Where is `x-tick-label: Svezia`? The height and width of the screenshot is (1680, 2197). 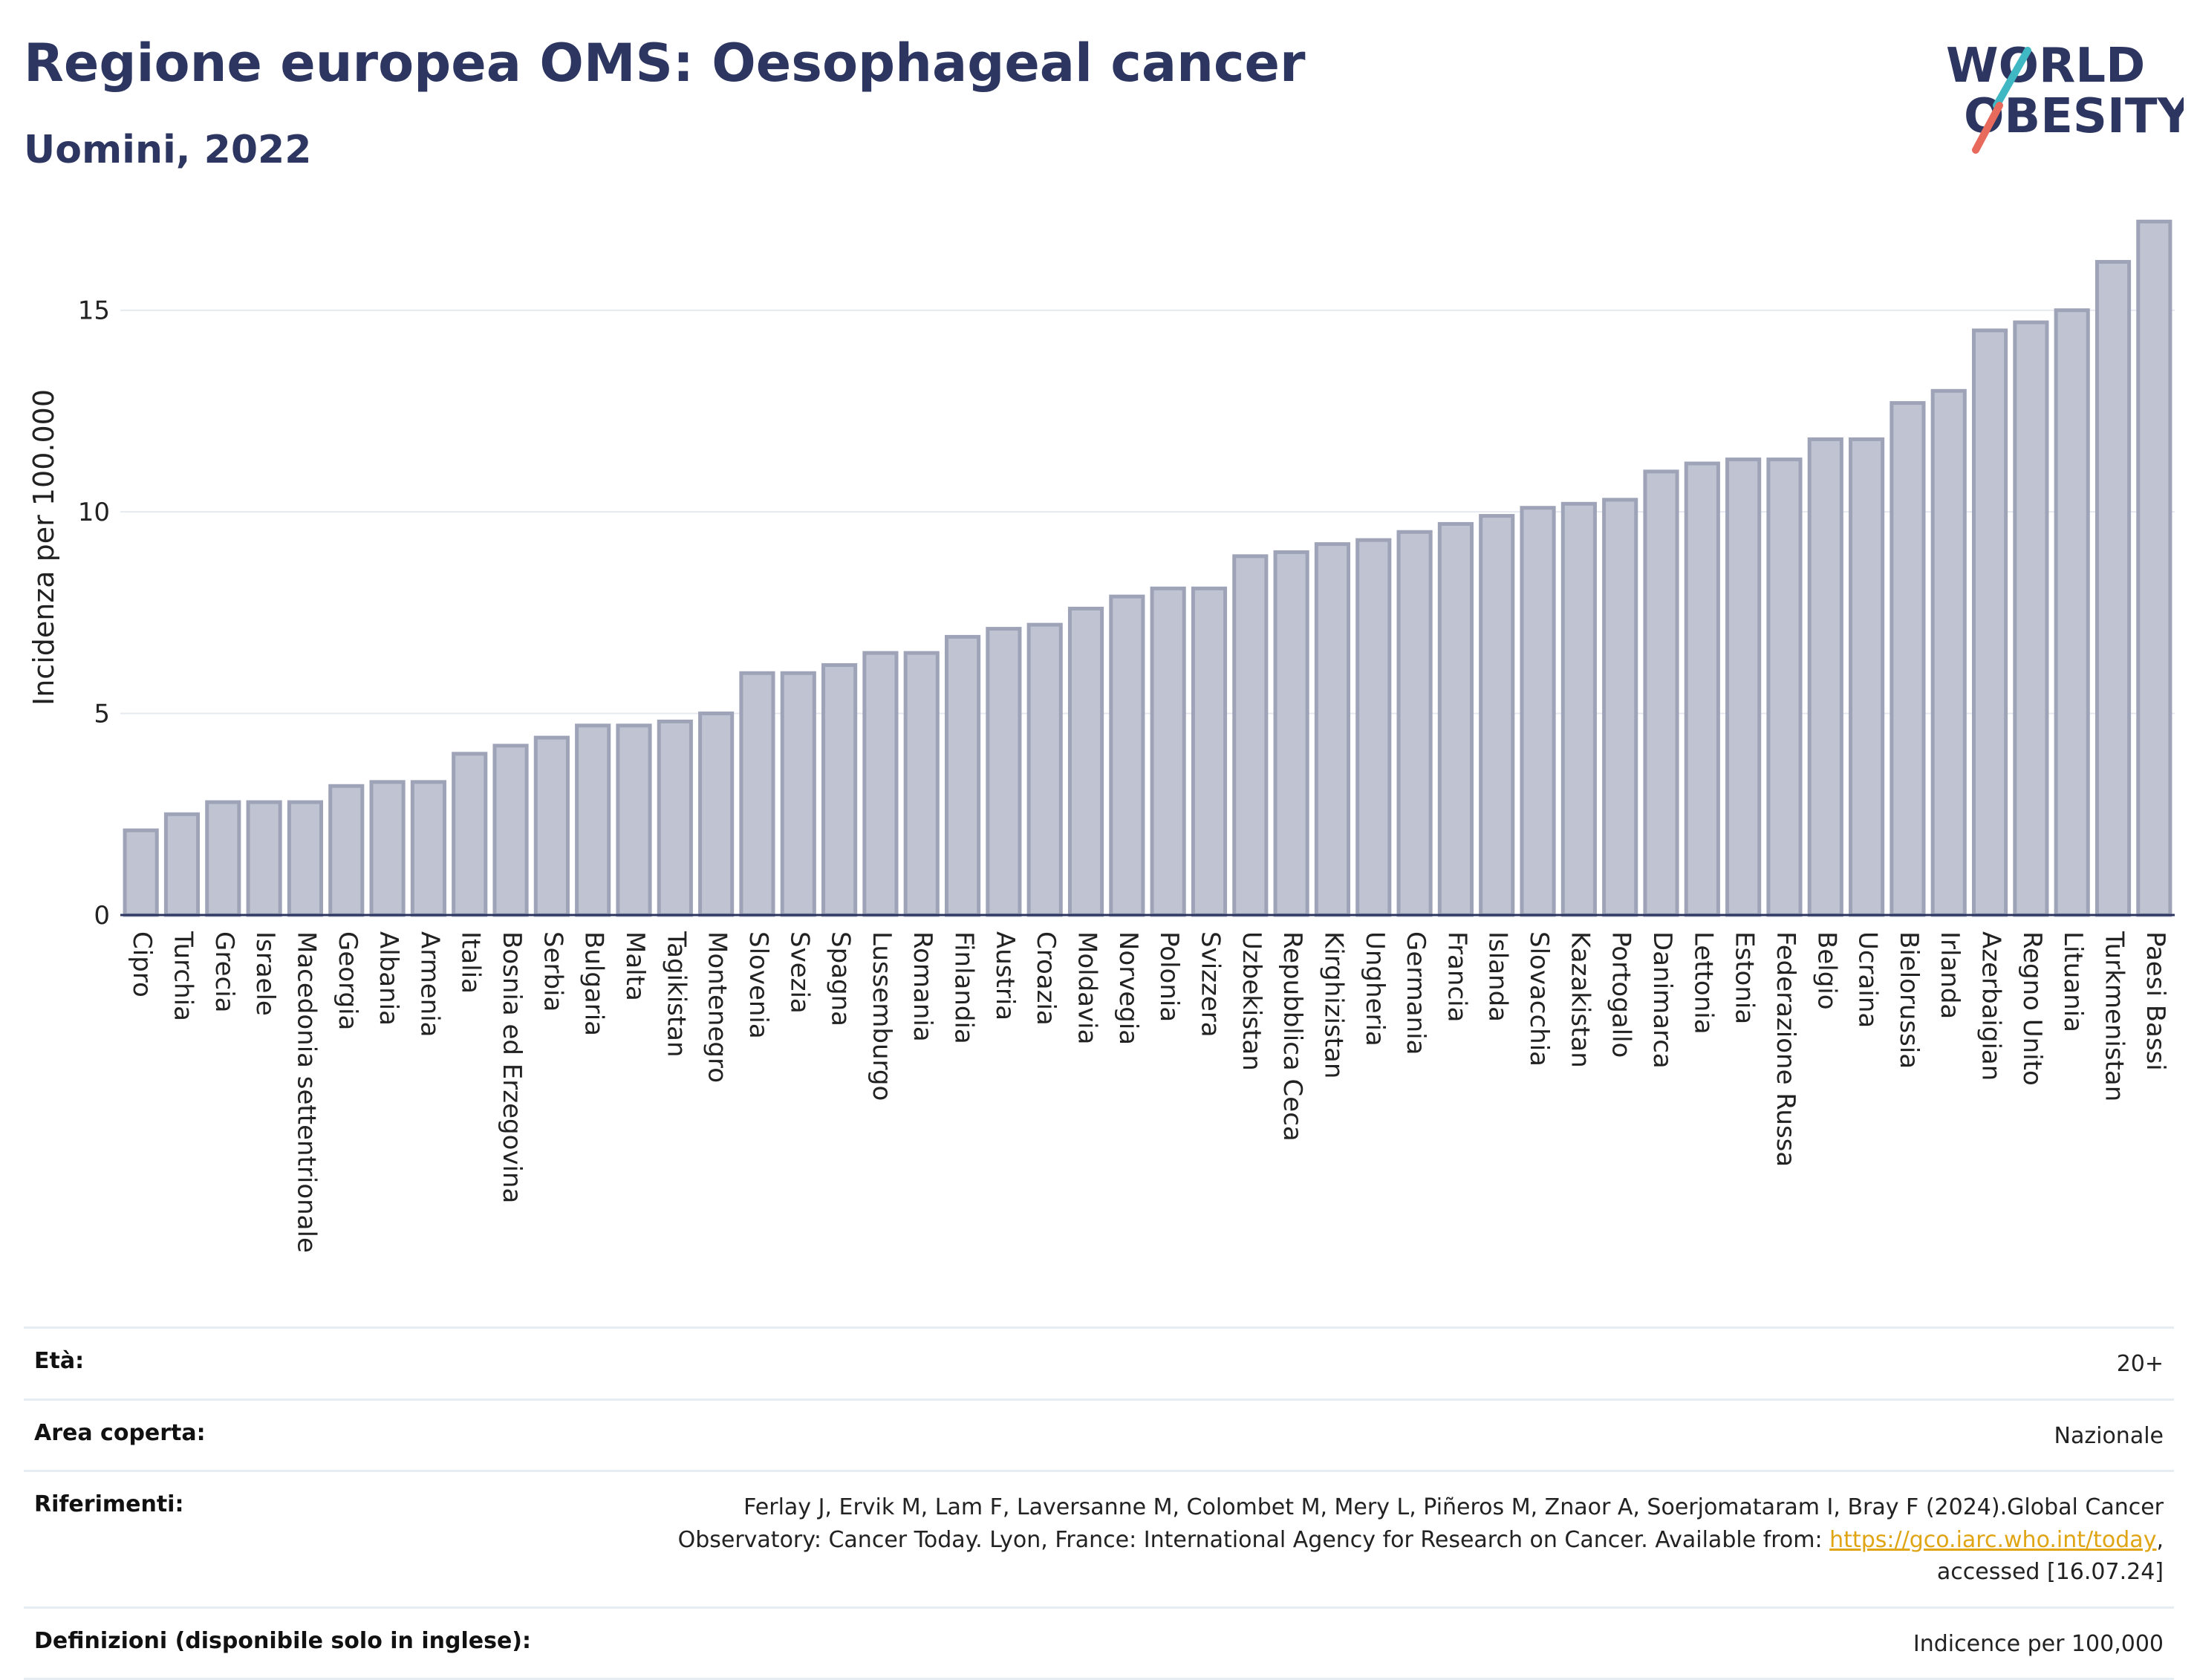 x-tick-label: Svezia is located at coordinates (799, 973).